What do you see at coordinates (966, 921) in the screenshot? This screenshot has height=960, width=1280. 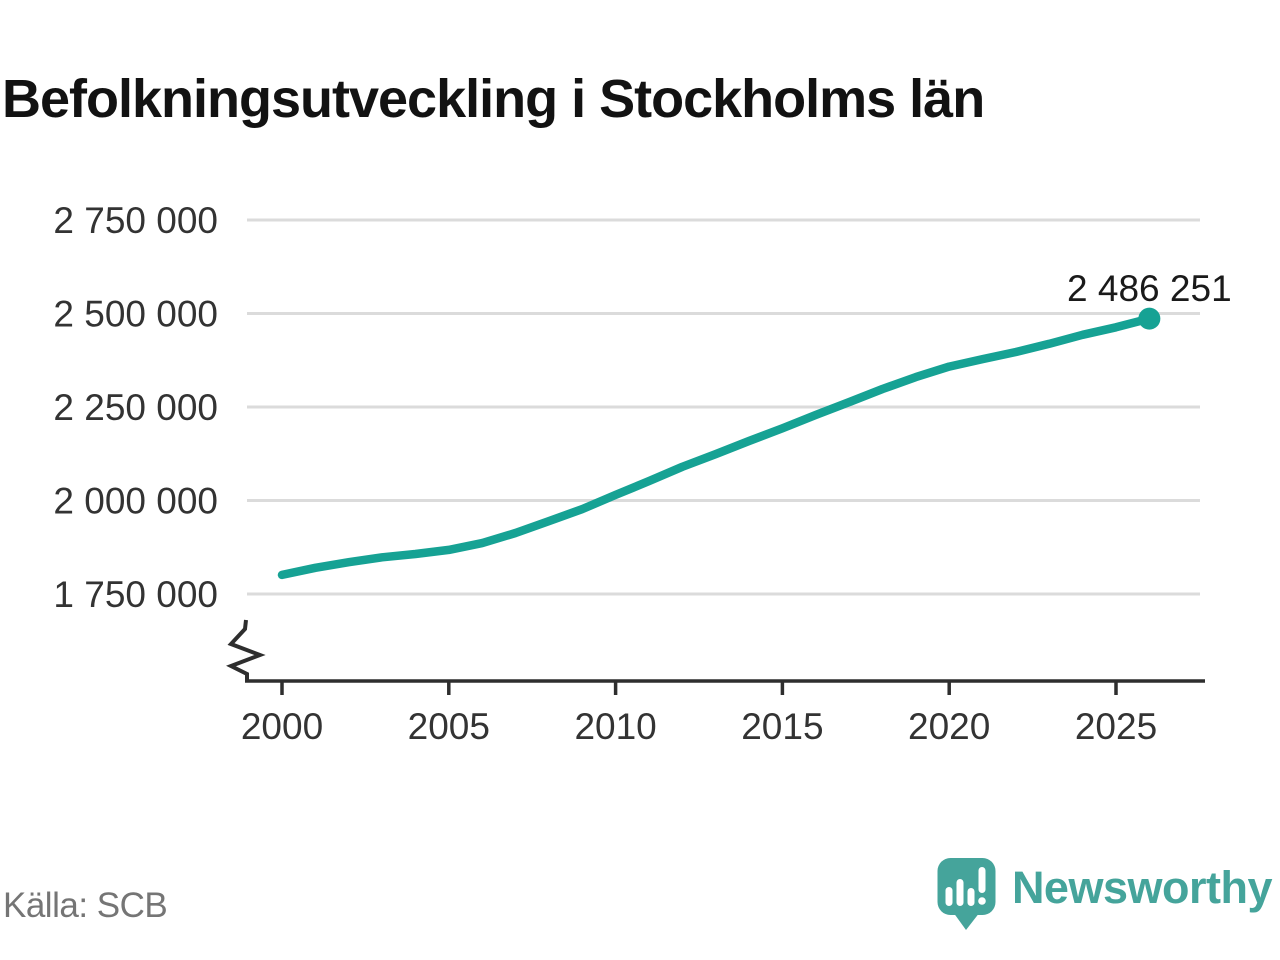 I see `logo-bubble-tail` at bounding box center [966, 921].